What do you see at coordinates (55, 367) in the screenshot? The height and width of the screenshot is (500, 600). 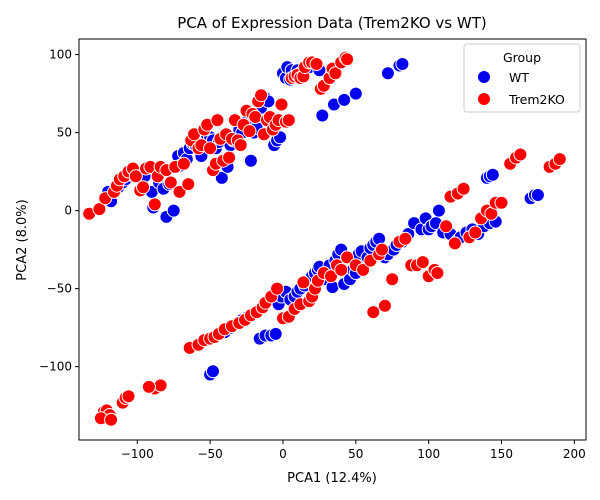 I see `y-tick-label-0: −100` at bounding box center [55, 367].